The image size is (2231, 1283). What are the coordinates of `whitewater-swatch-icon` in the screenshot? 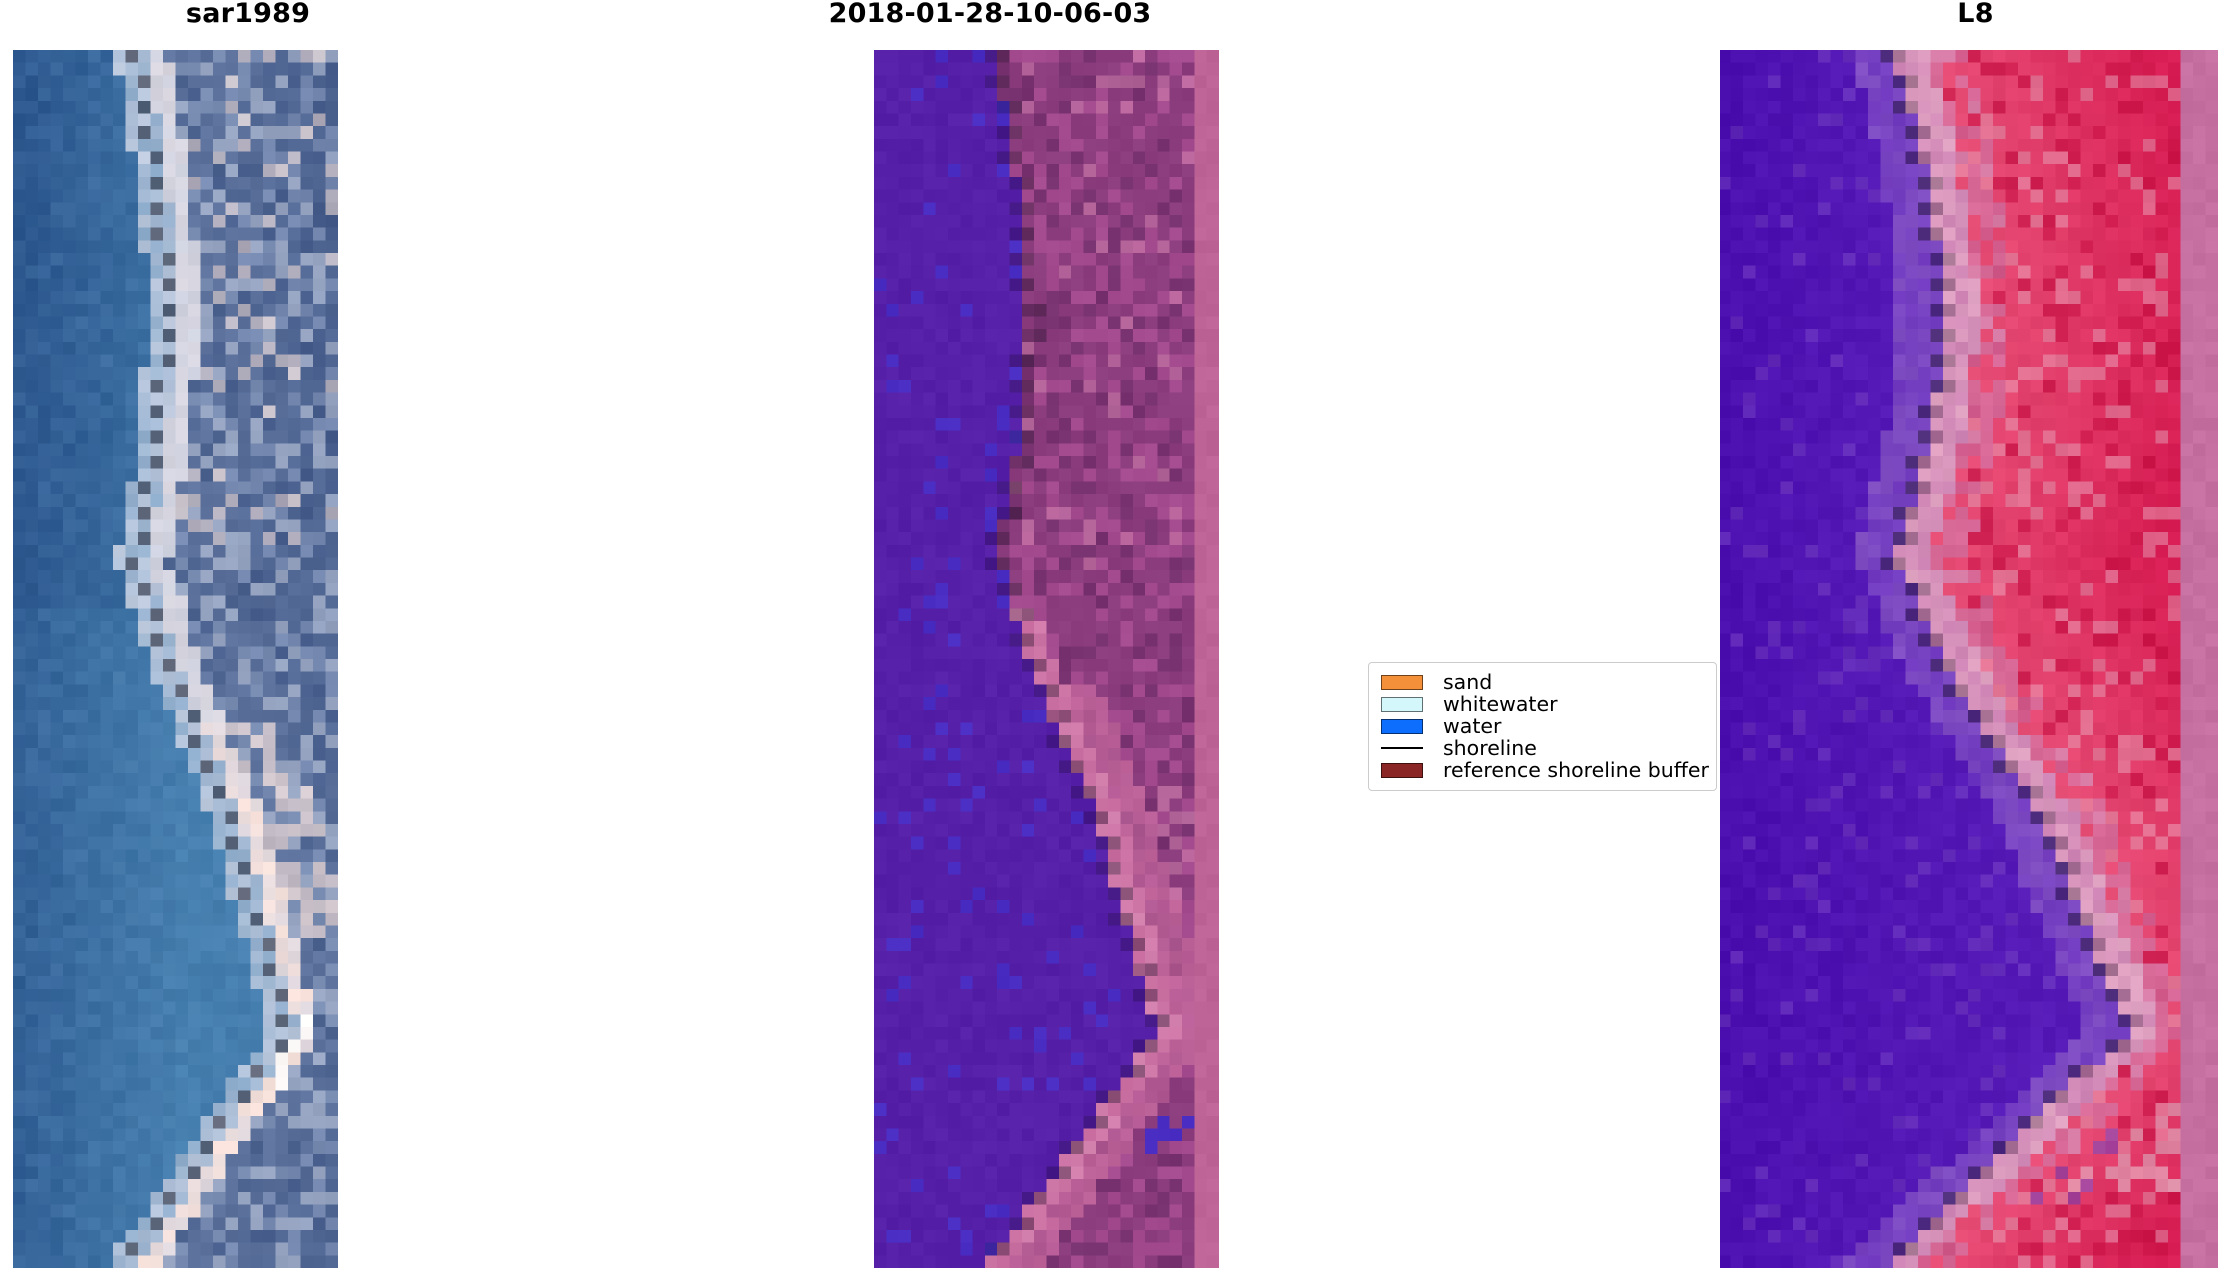 It's located at (1402, 704).